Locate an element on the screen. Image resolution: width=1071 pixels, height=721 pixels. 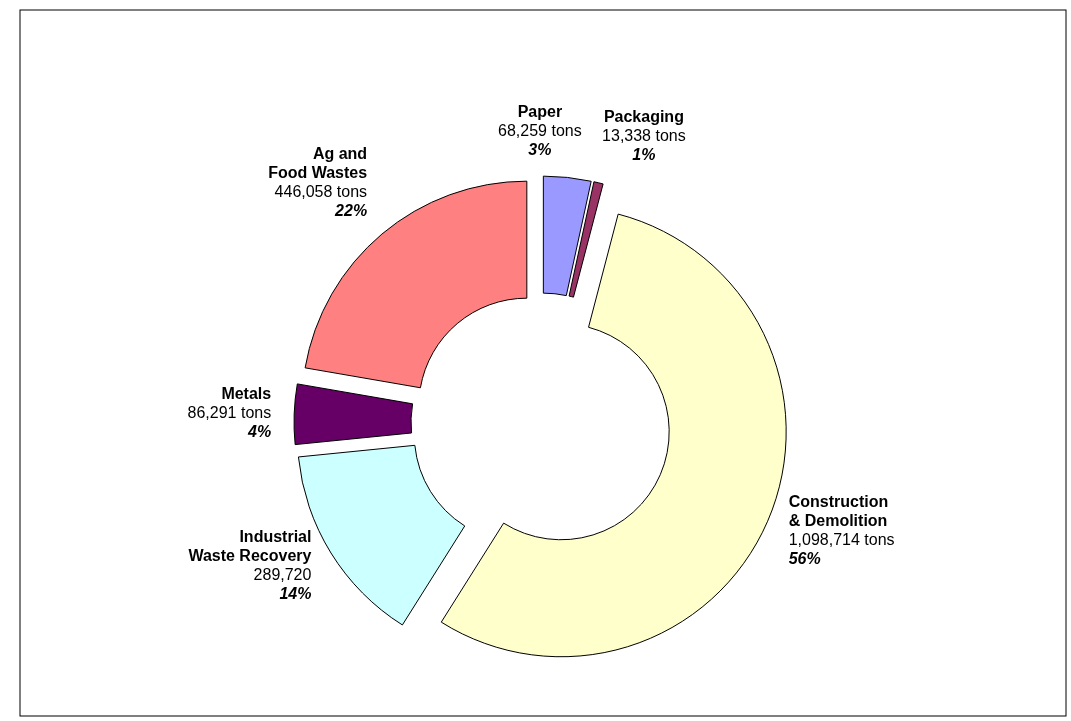
slice-label: Construction & Demolition is located at coordinates (838, 510).